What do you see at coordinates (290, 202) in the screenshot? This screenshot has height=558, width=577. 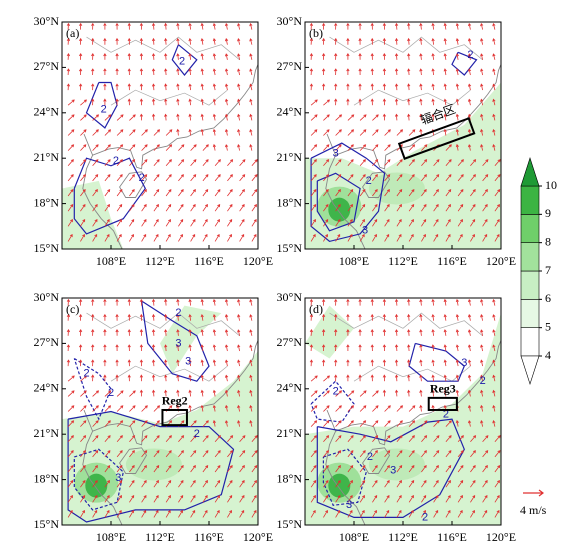 I see `lat-label: 18°N` at bounding box center [290, 202].